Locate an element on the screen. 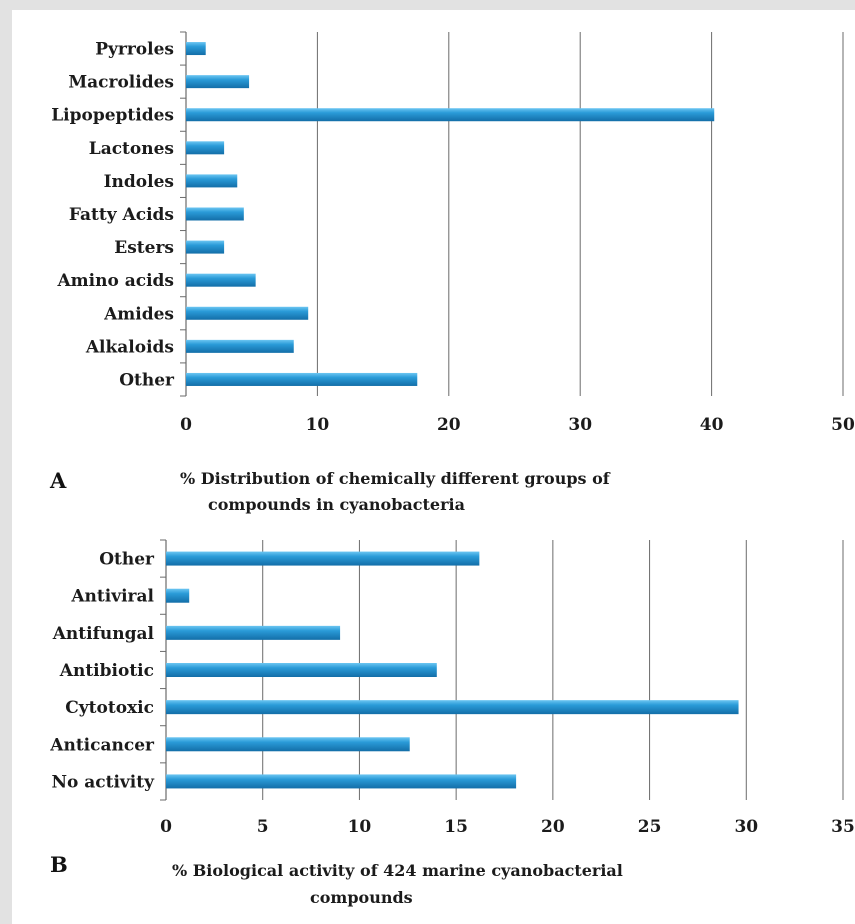 The width and height of the screenshot is (855, 924). chartA-caption-line: compounds in cyanobacteria is located at coordinates (336, 504).